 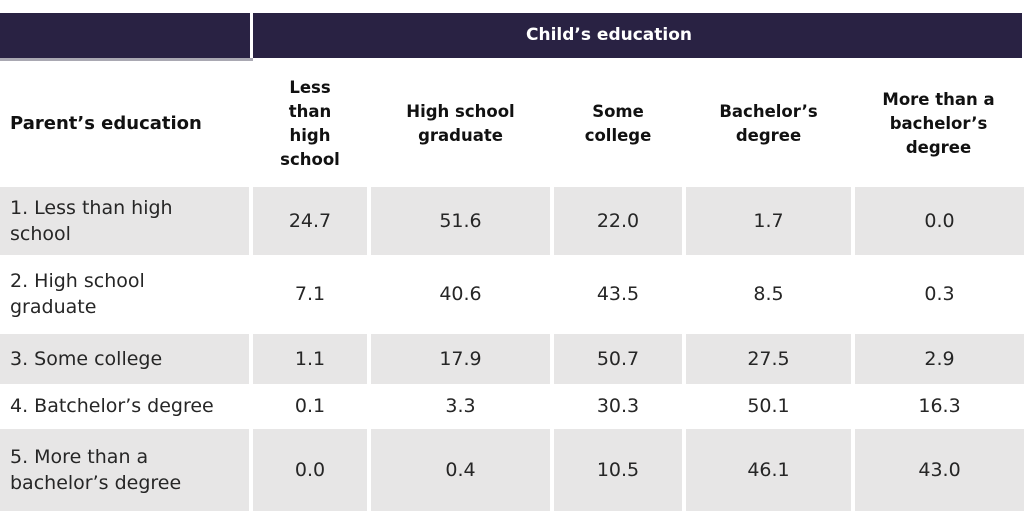 I want to click on data-cell: 50.1, so click(x=769, y=407).